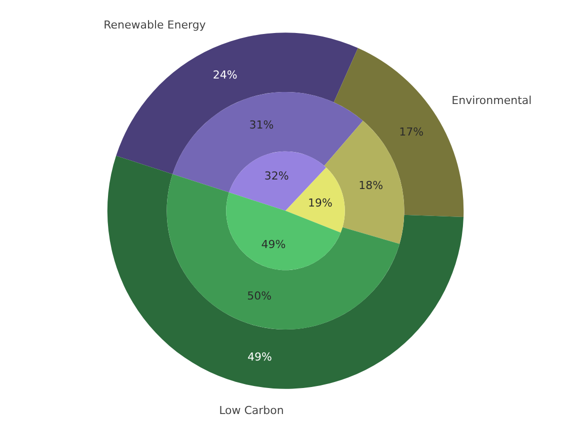  Describe the element at coordinates (371, 185) in the screenshot. I see `data-label: 18%` at that location.